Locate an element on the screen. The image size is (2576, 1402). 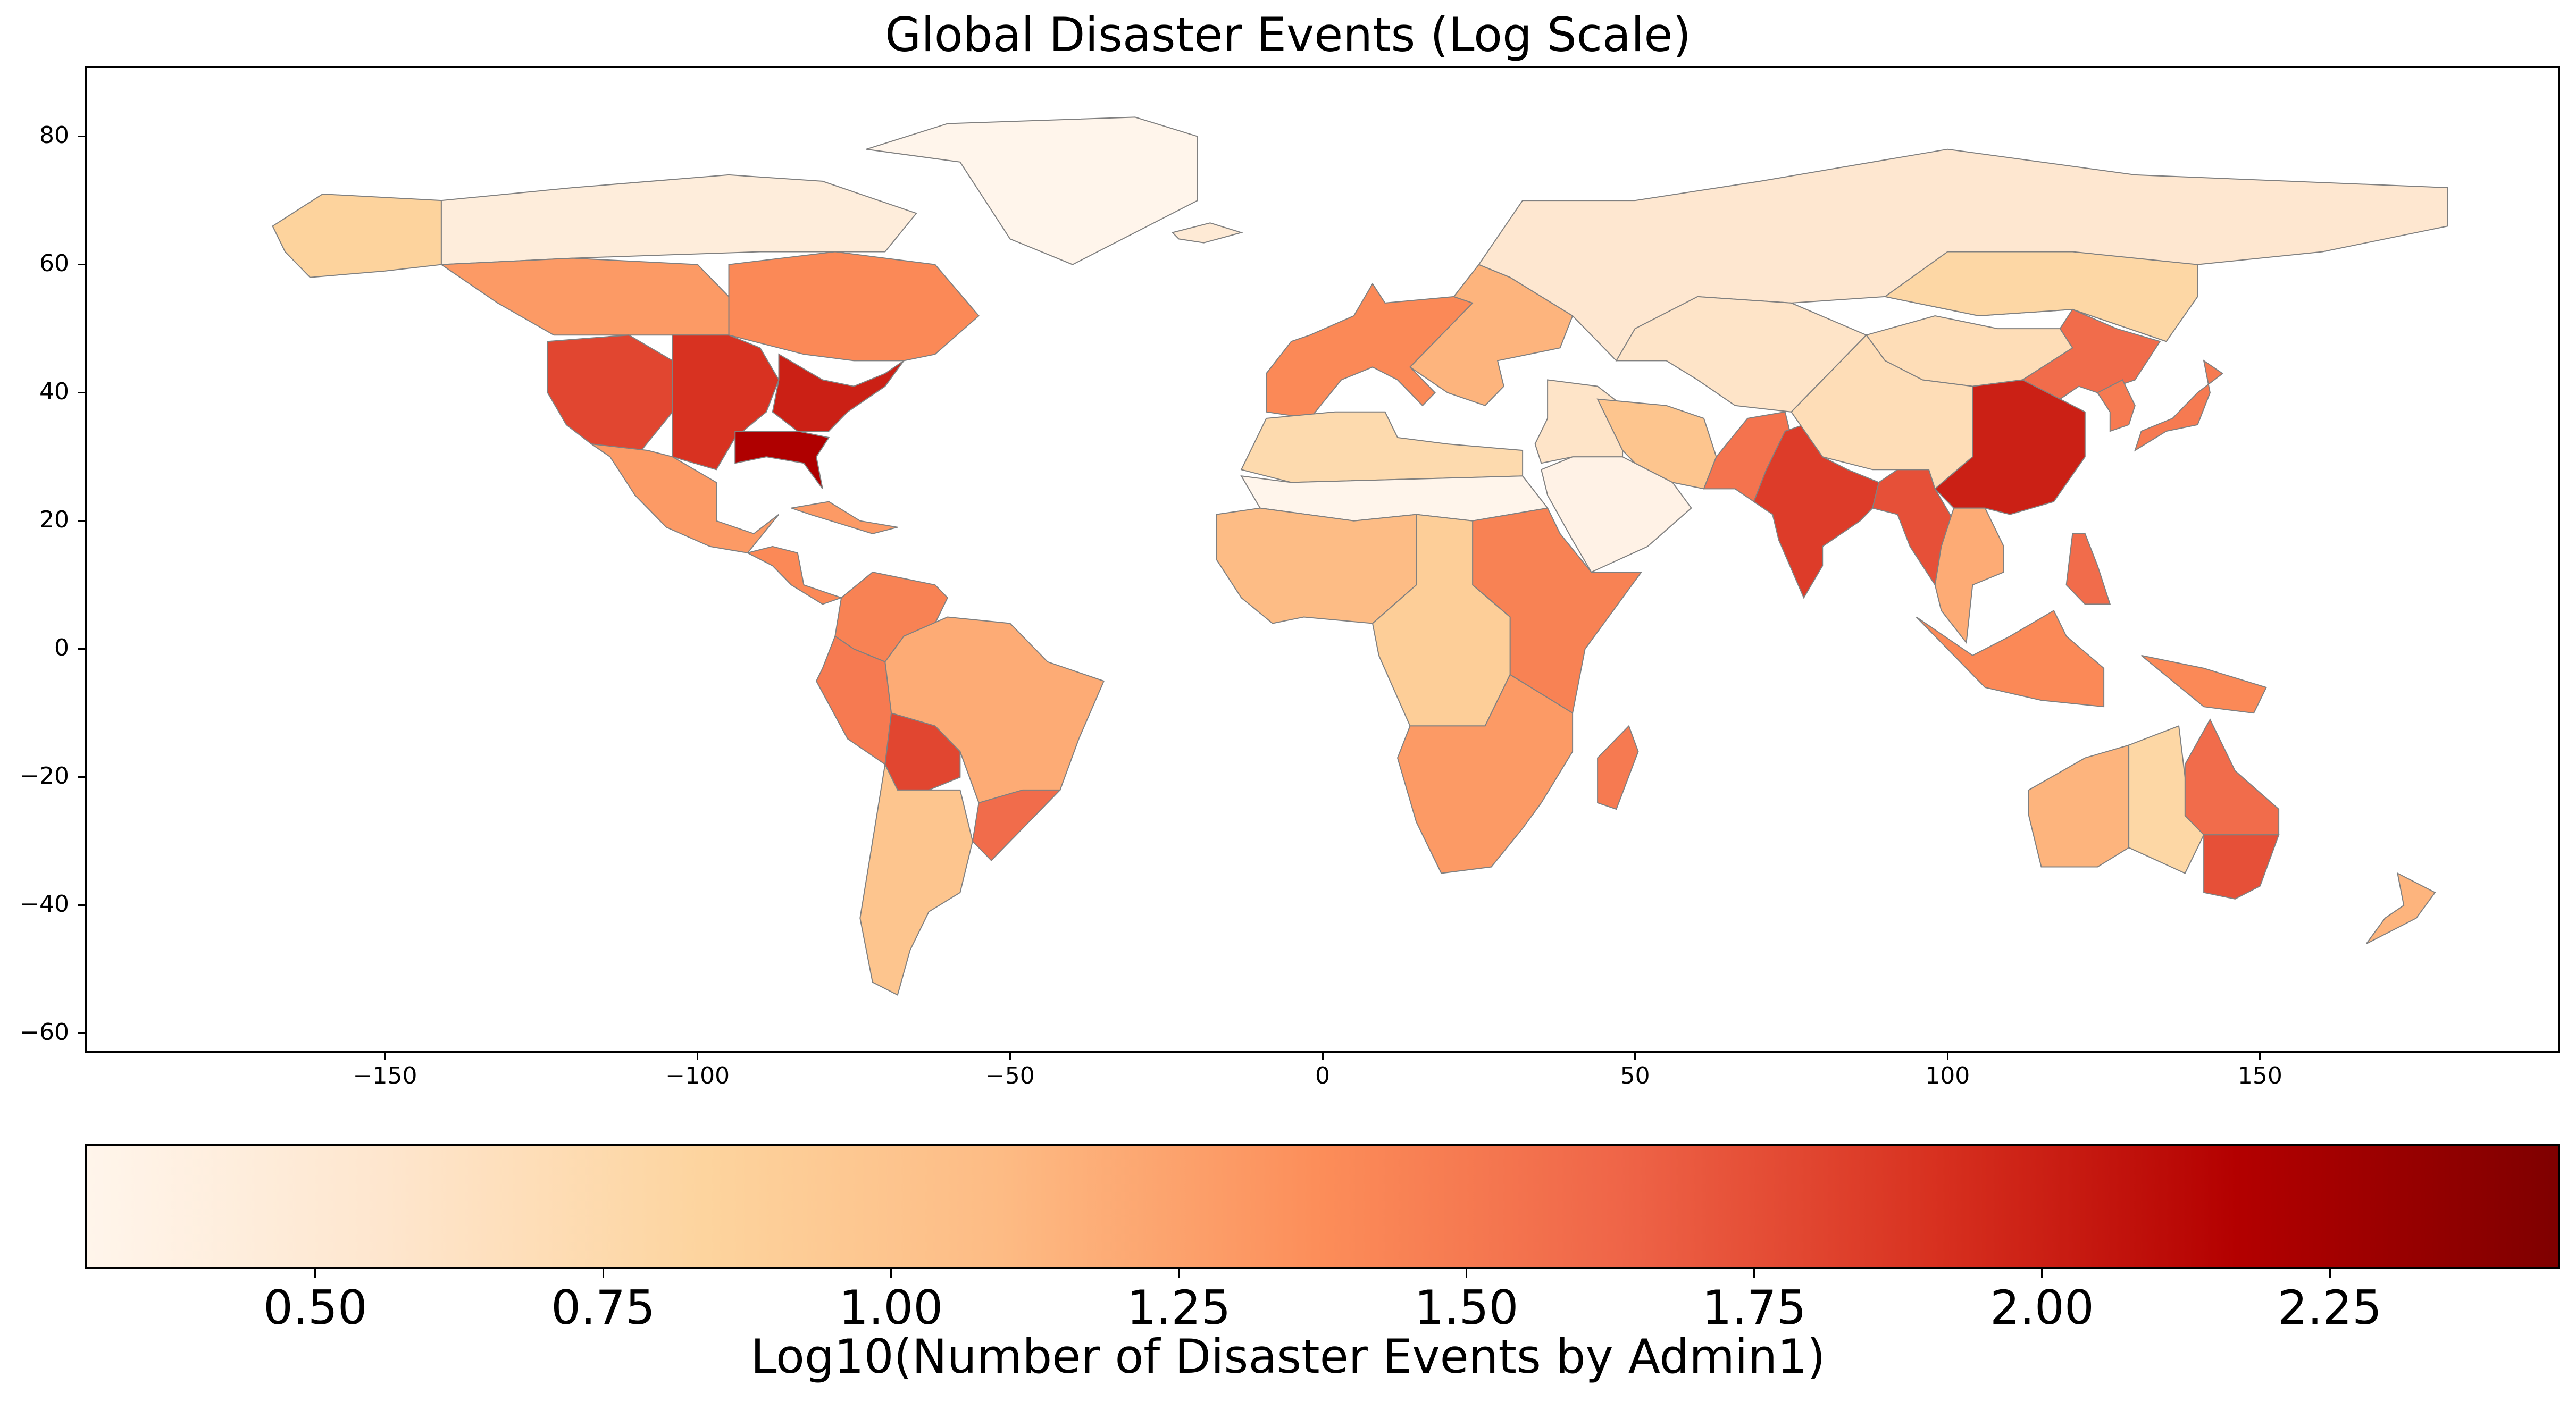
colorbar-tick-label: 1.00 is located at coordinates (891, 1307).